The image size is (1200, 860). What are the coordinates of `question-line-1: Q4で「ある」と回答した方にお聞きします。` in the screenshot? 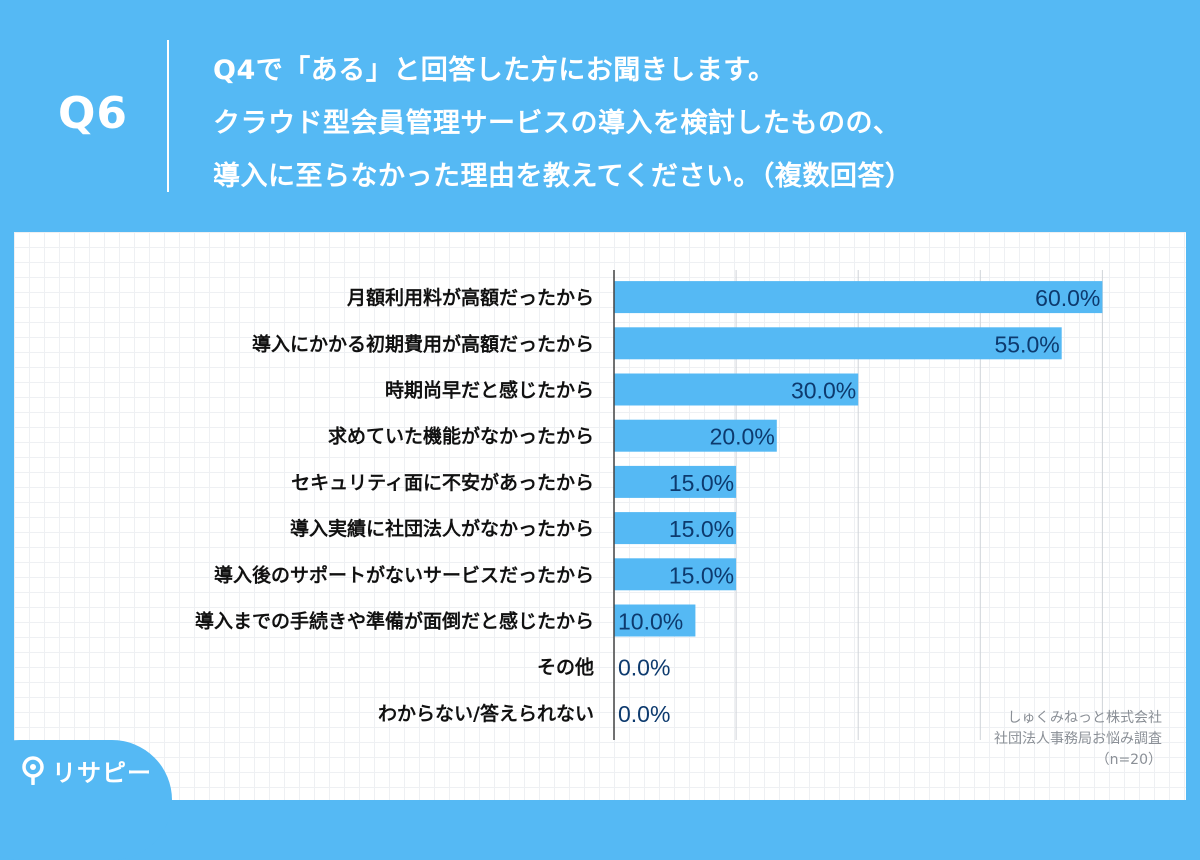 It's located at (494, 70).